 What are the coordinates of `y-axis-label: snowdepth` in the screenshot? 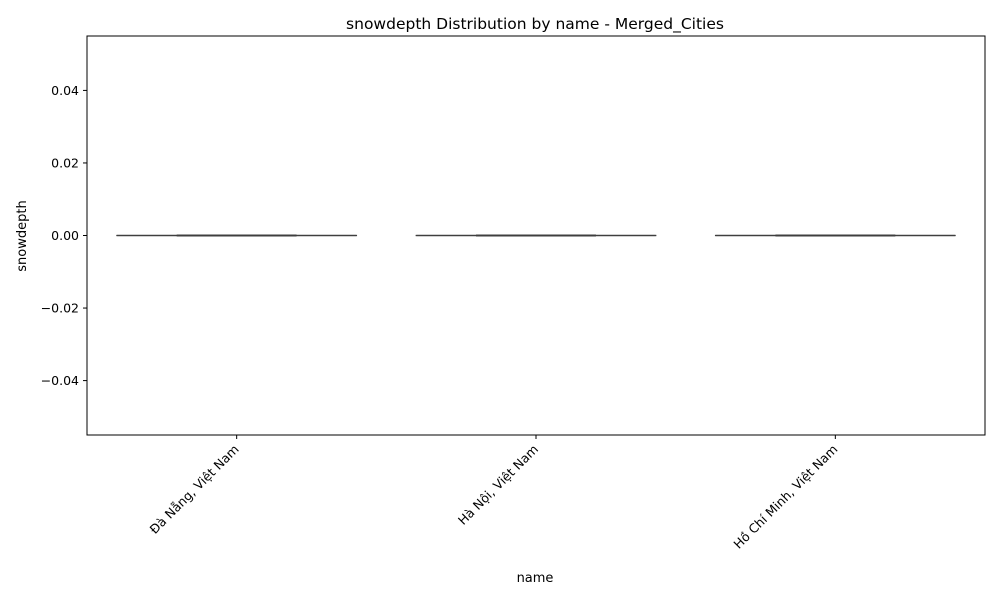 It's located at (22, 235).